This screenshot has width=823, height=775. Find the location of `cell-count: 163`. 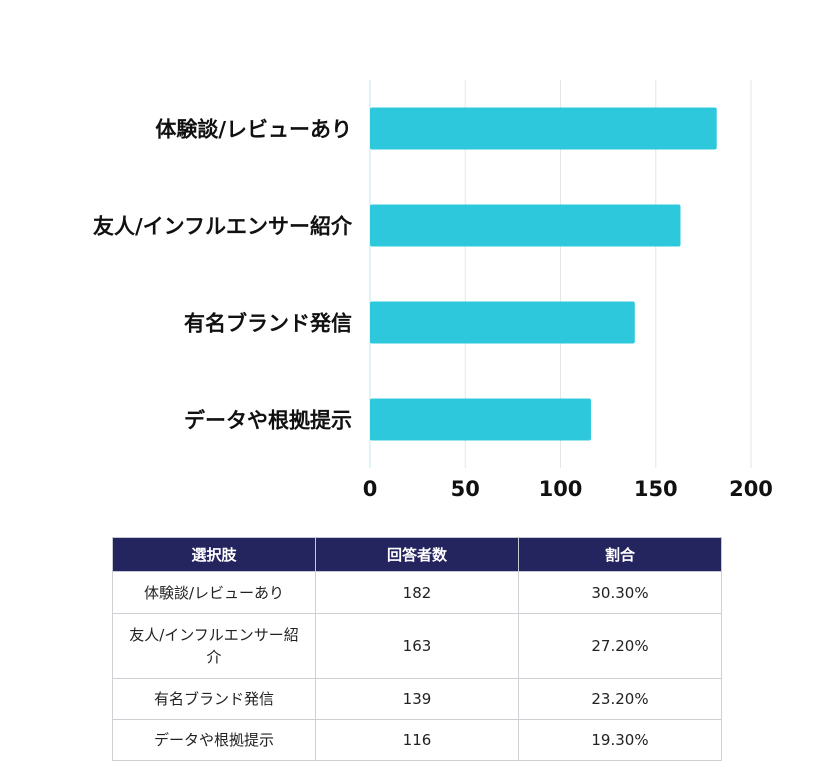

cell-count: 163 is located at coordinates (417, 646).